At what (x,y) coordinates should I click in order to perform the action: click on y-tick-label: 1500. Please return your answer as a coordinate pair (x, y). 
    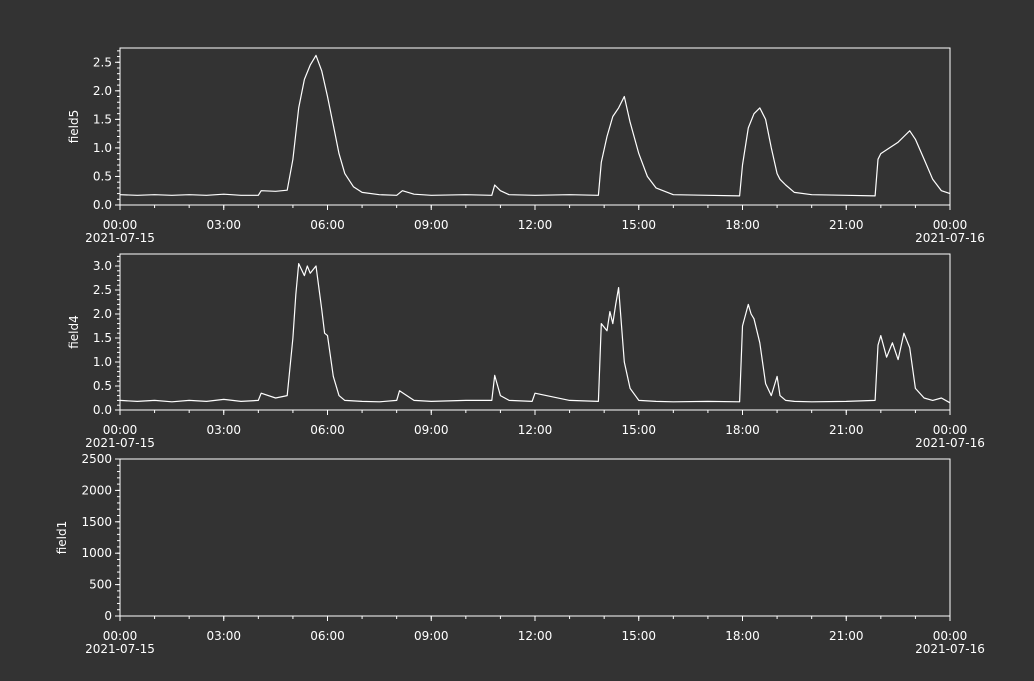
    Looking at the image, I should click on (96, 522).